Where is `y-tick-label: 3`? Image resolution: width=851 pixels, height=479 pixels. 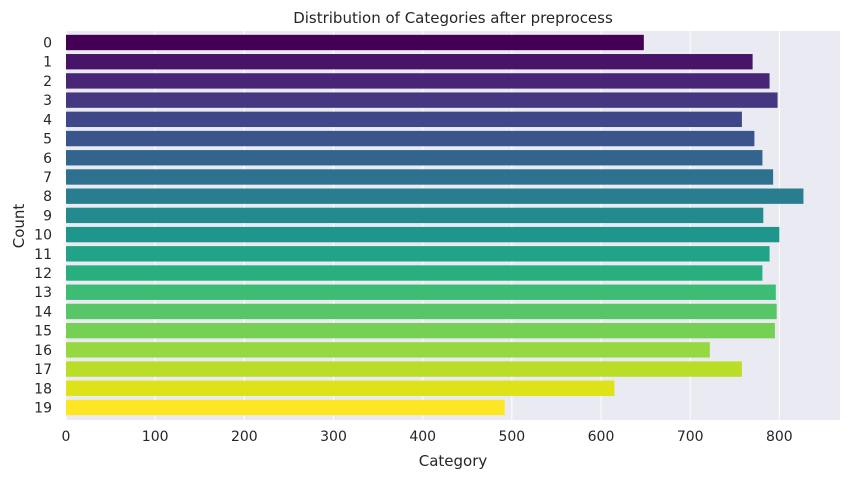 y-tick-label: 3 is located at coordinates (47, 101).